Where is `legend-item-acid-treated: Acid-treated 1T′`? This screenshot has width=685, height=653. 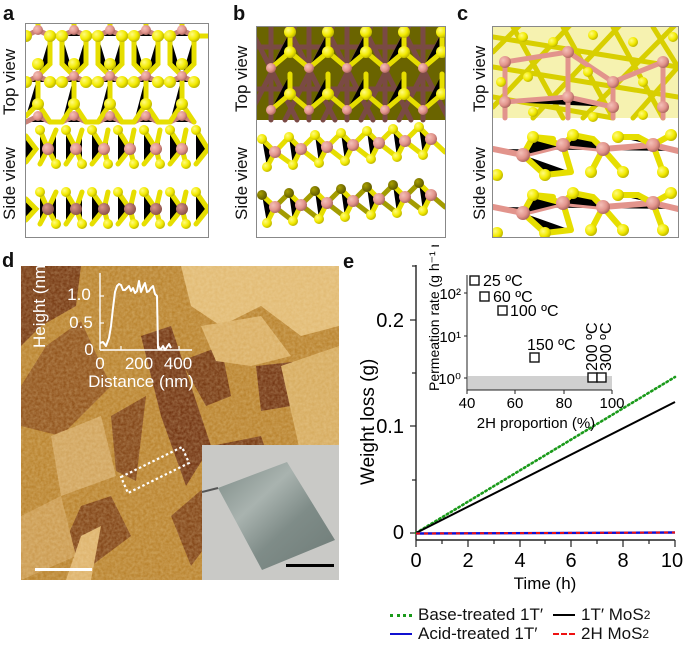
legend-item-acid-treated: Acid-treated 1T′ is located at coordinates (463, 634).